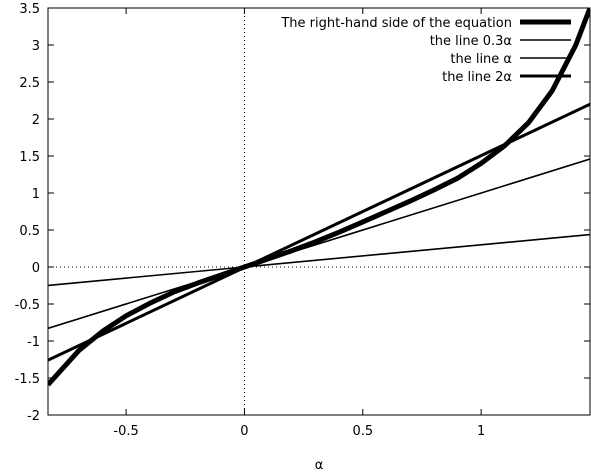  What do you see at coordinates (36, 268) in the screenshot?
I see `y-tick-label: 0` at bounding box center [36, 268].